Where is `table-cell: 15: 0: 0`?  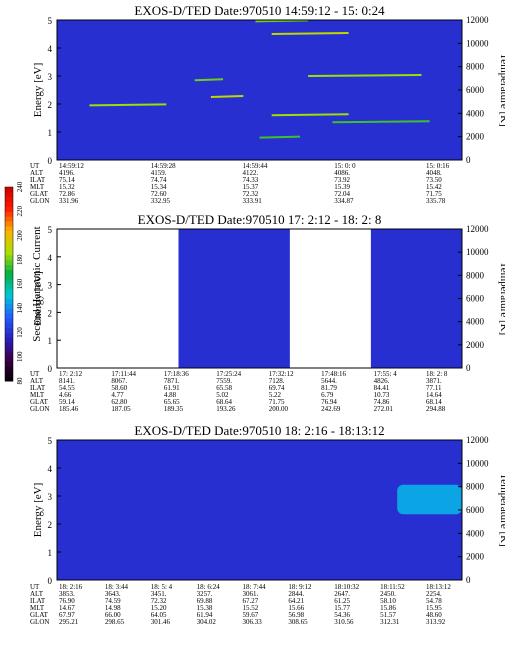
table-cell: 15: 0: 0 is located at coordinates (345, 166).